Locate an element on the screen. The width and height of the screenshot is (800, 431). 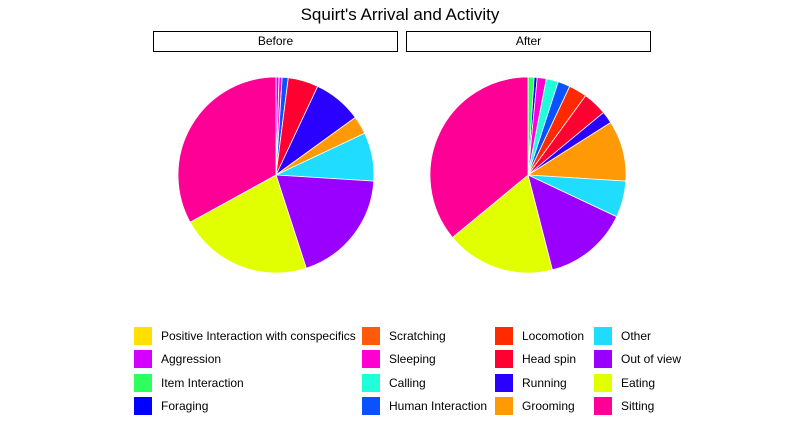
pie-slice-before-sitting is located at coordinates (227, 149).